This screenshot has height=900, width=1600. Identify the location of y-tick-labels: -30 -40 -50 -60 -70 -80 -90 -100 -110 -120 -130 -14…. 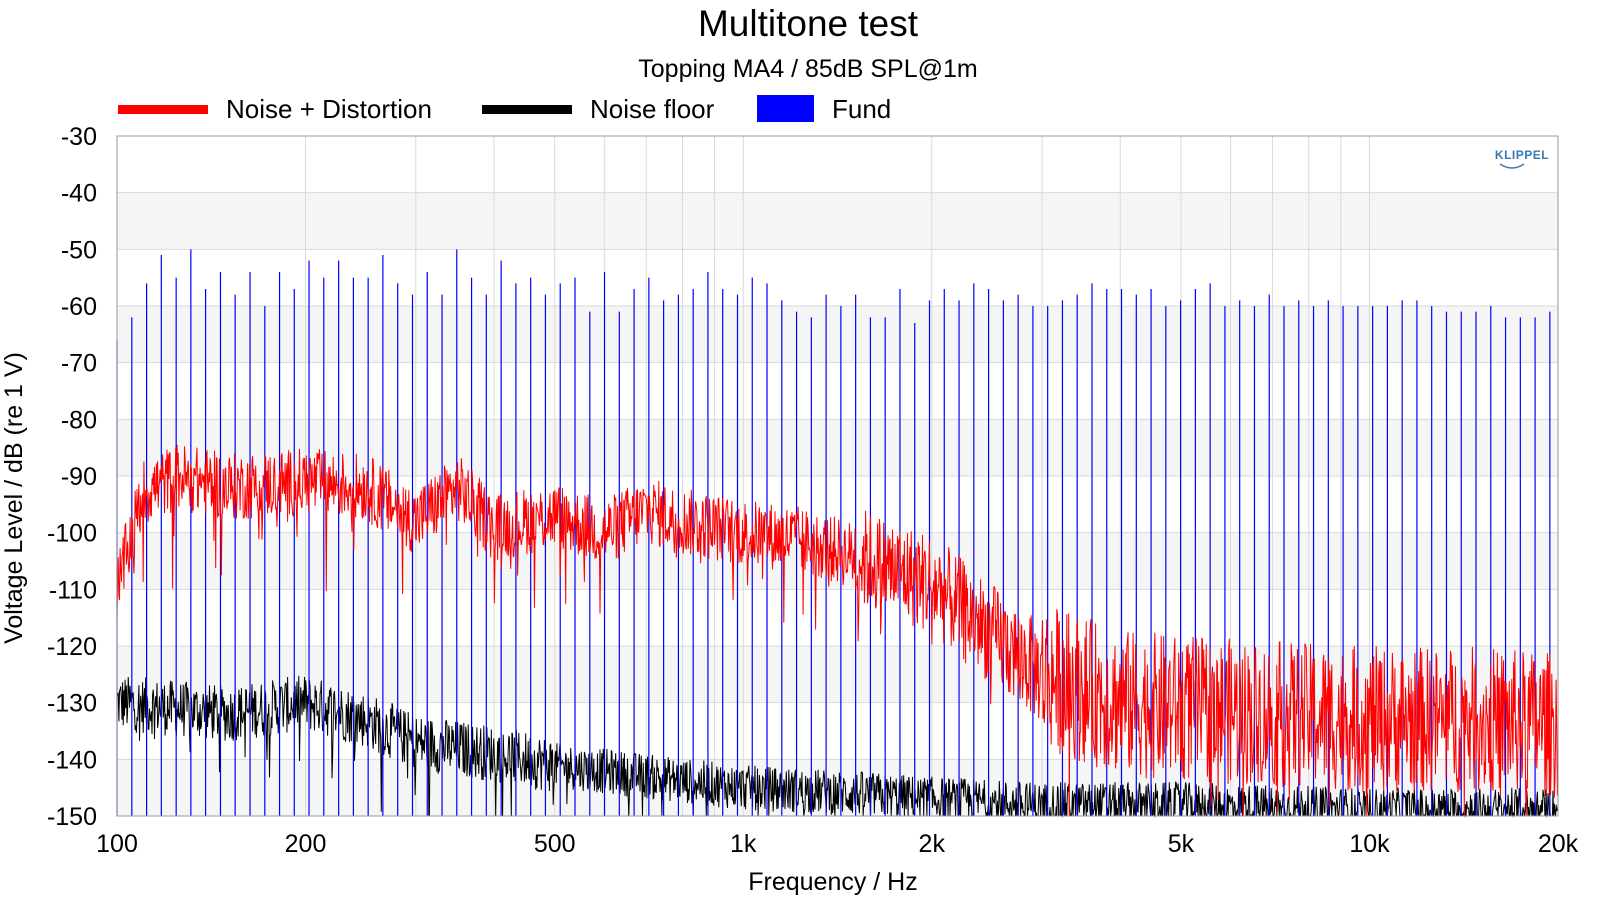
(72, 477).